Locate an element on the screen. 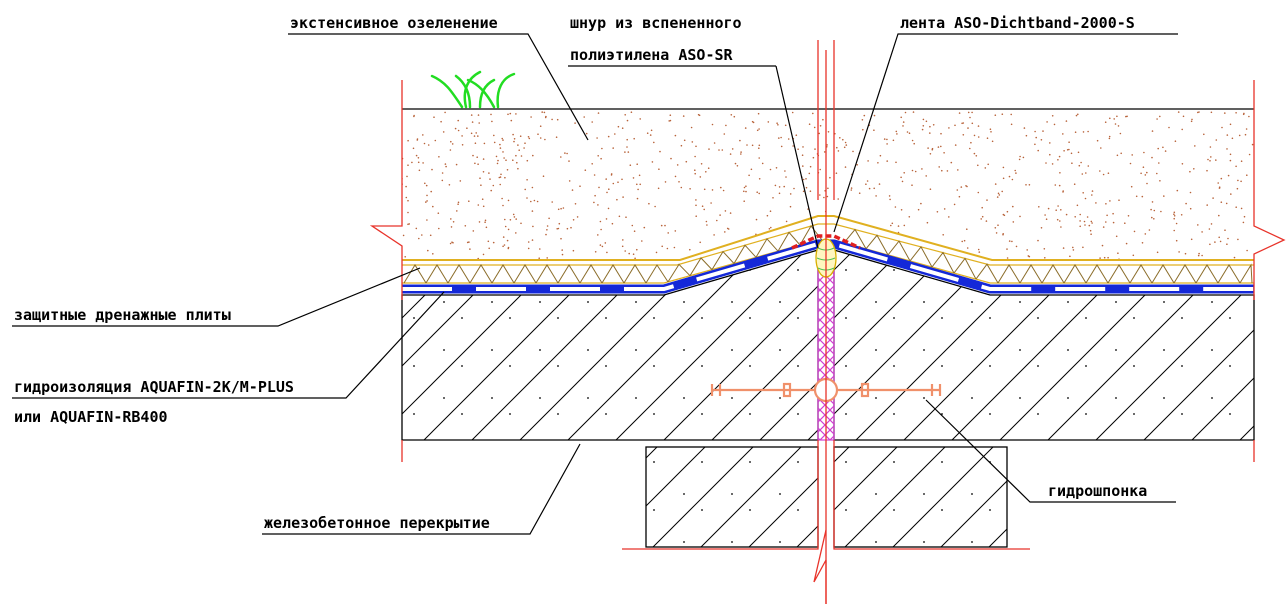  grass-icon is located at coordinates (473, 89).